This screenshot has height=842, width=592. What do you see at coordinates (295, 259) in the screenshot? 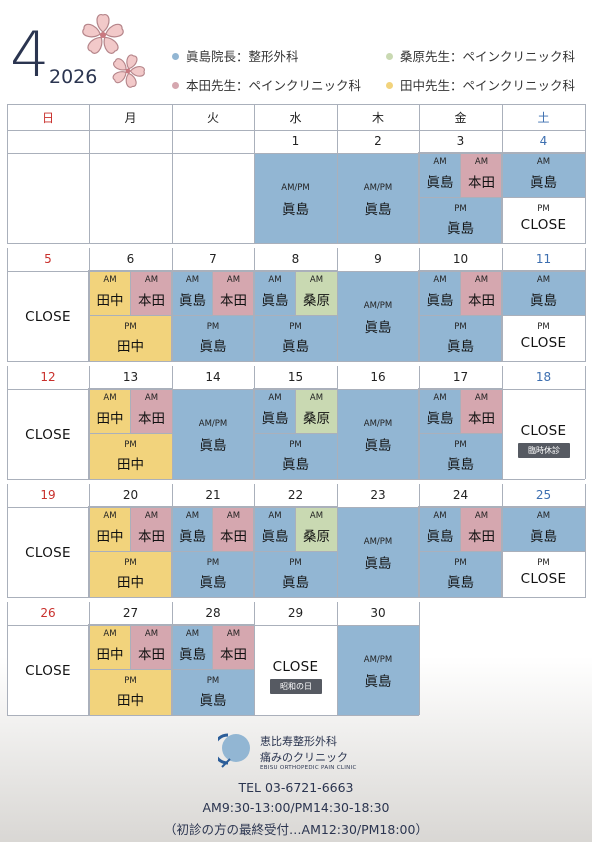
I see `date-number: 8` at bounding box center [295, 259].